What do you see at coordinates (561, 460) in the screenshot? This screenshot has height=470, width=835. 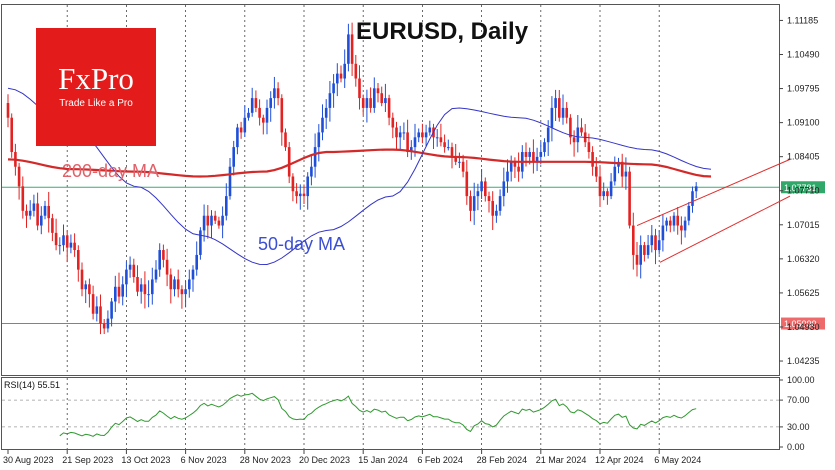 I see `x-tick-label: 21 Mar 2024` at bounding box center [561, 460].